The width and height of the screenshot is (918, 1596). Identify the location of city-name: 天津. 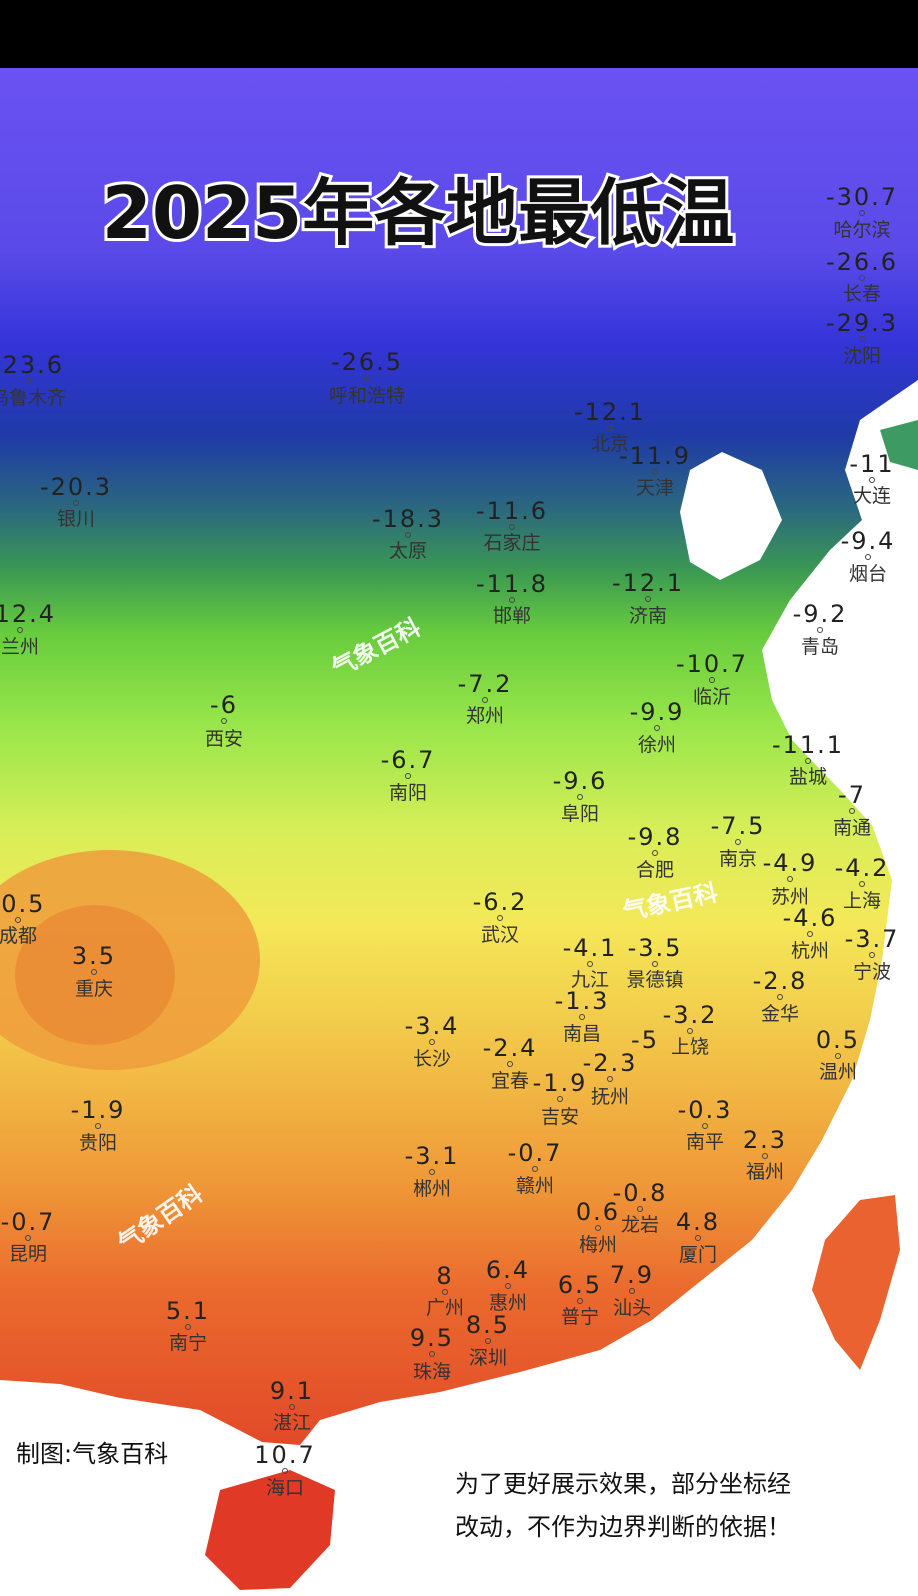
(655, 488).